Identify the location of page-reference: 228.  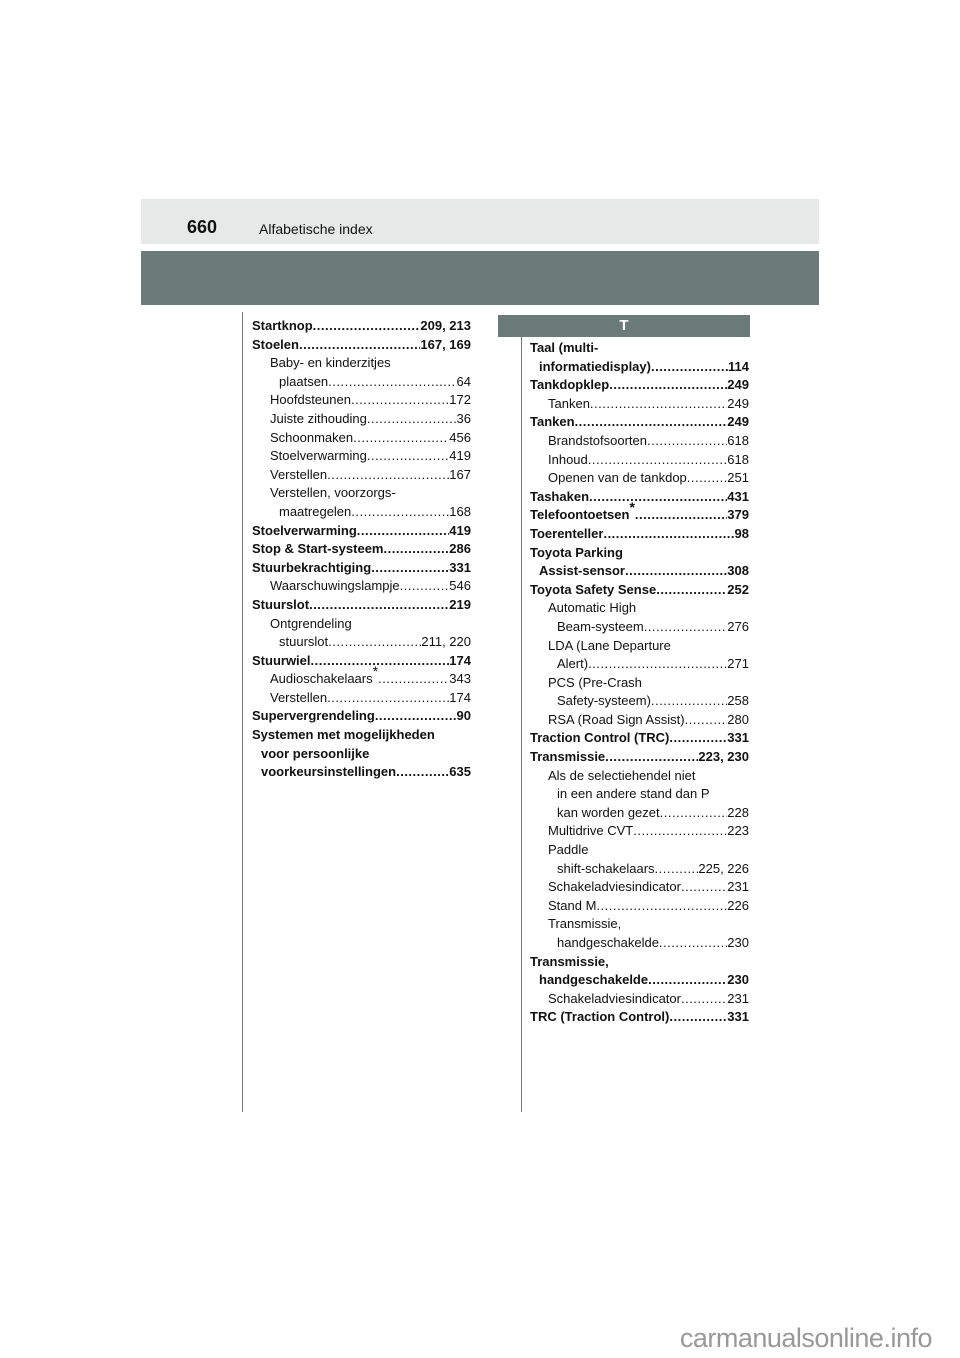
(738, 812).